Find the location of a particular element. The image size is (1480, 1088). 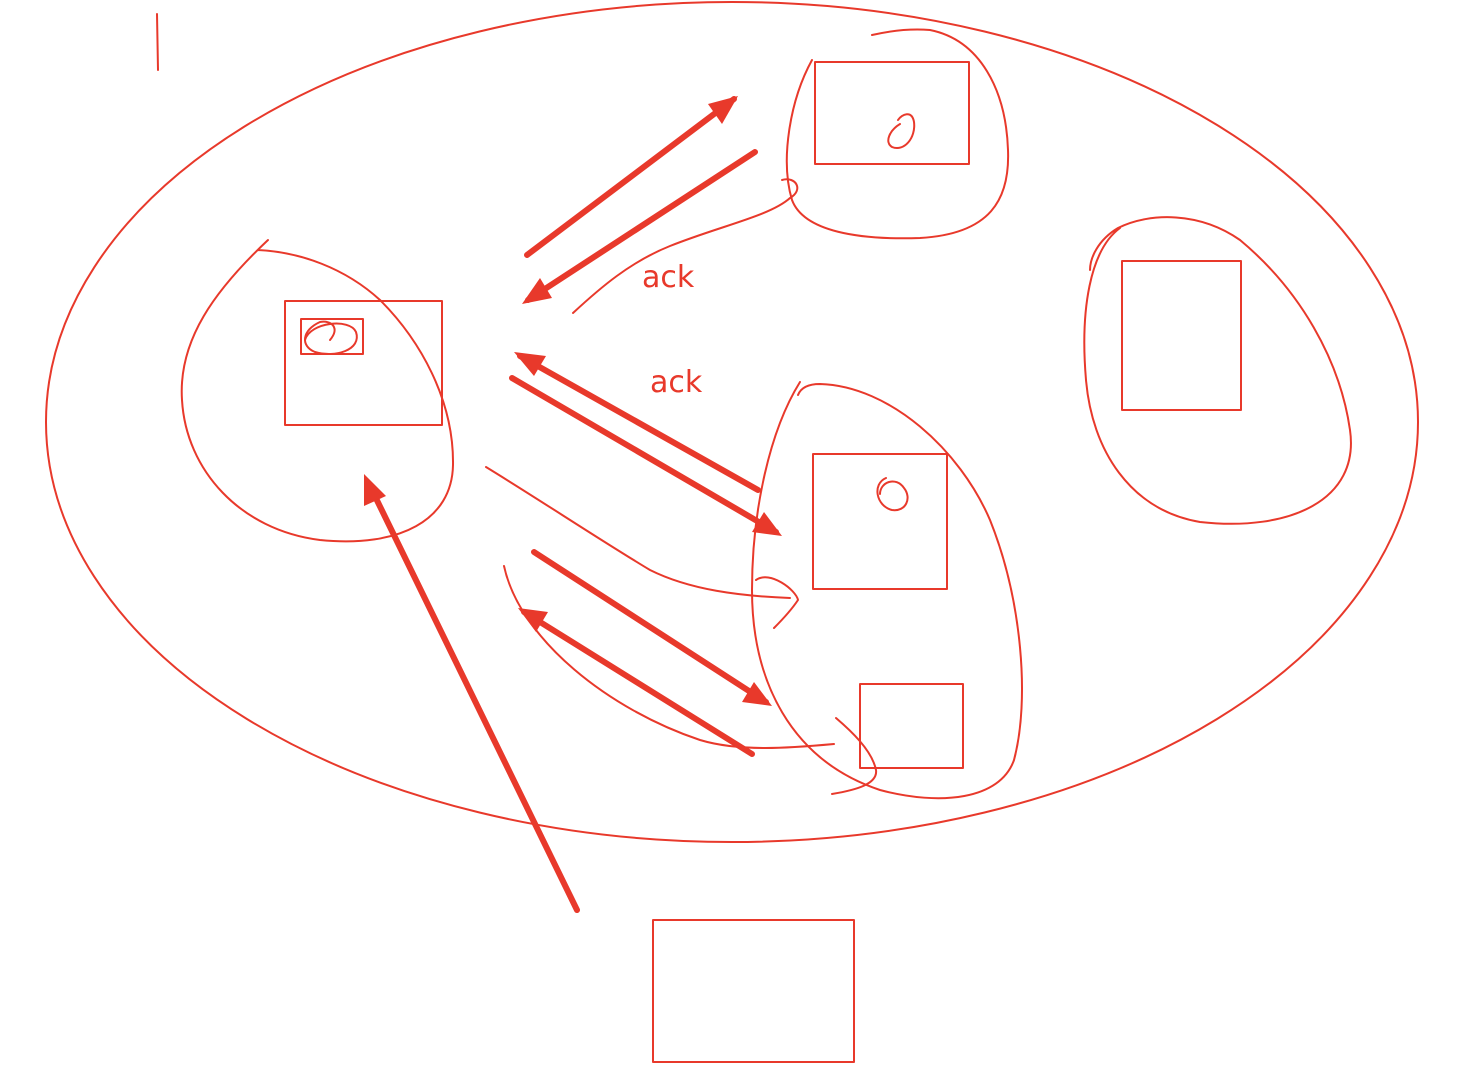

follower-bottom-notch is located at coordinates (777, 602).